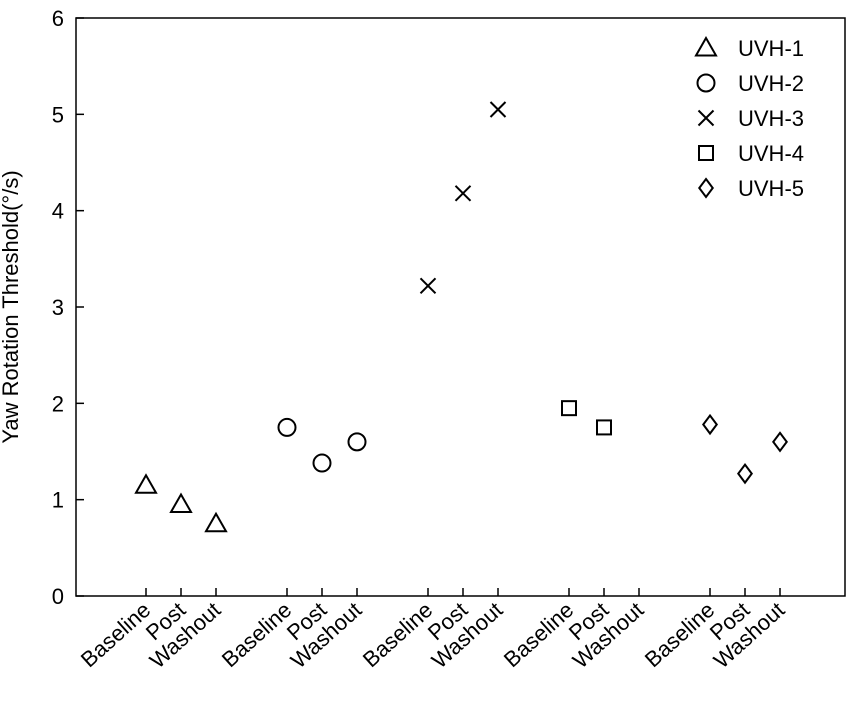 Image resolution: width=851 pixels, height=702 pixels. I want to click on y-axis-ticks: 0 1 2 3 4 5 6, so click(68, 307).